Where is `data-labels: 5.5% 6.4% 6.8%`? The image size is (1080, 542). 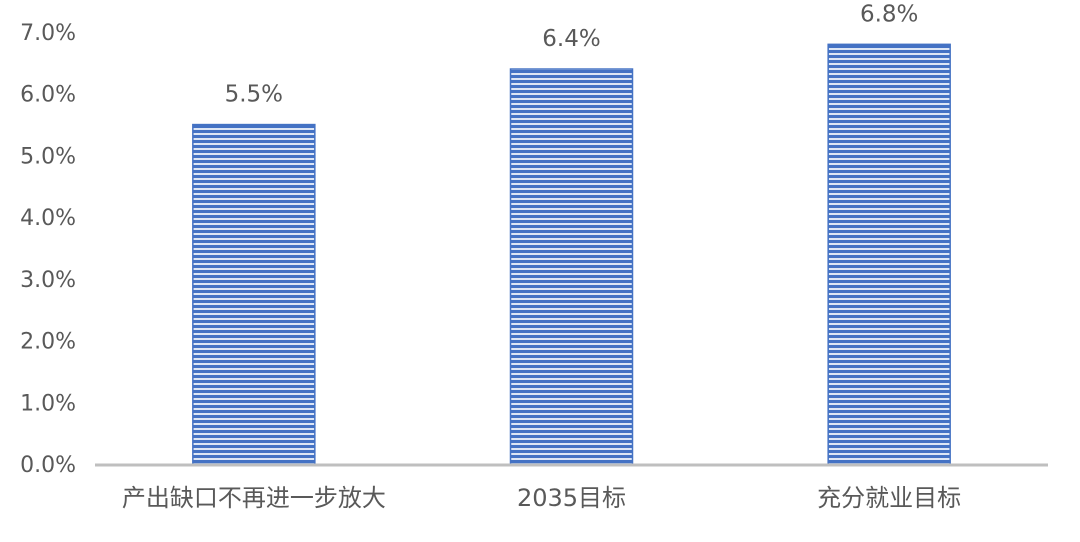 data-labels: 5.5% 6.4% 6.8% is located at coordinates (572, 54).